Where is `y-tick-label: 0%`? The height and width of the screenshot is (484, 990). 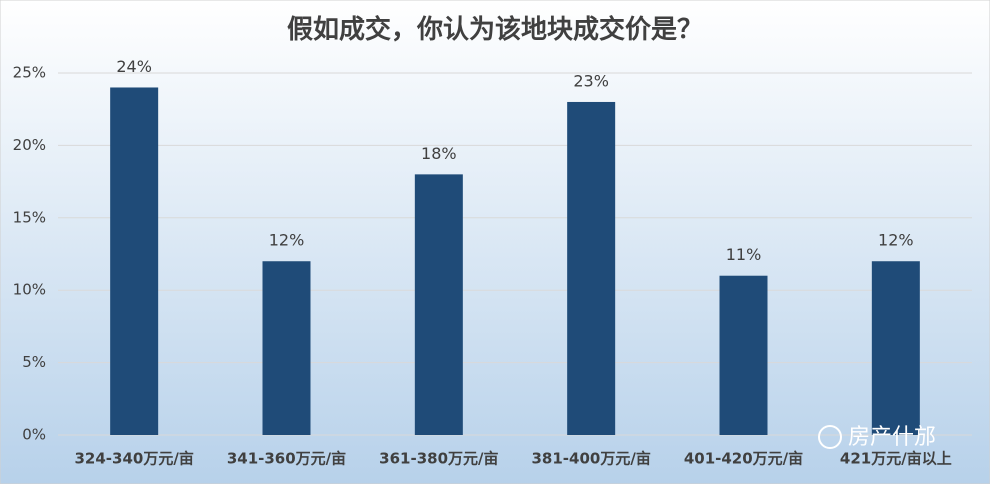
y-tick-label: 0% is located at coordinates (34, 435).